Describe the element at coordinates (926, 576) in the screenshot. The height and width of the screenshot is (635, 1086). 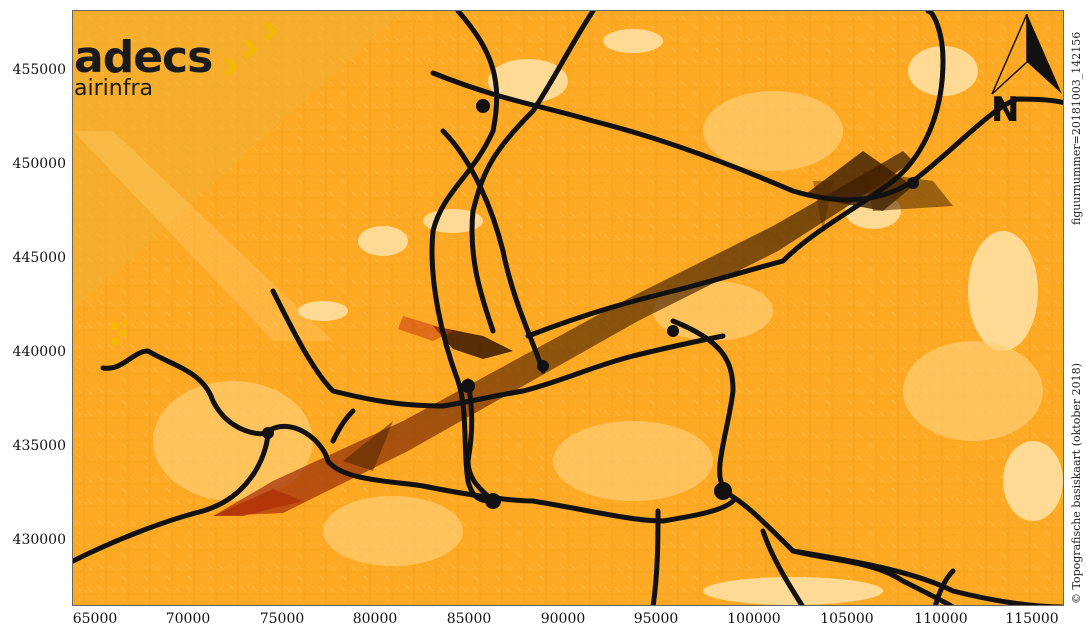
I see `road-east-south` at that location.